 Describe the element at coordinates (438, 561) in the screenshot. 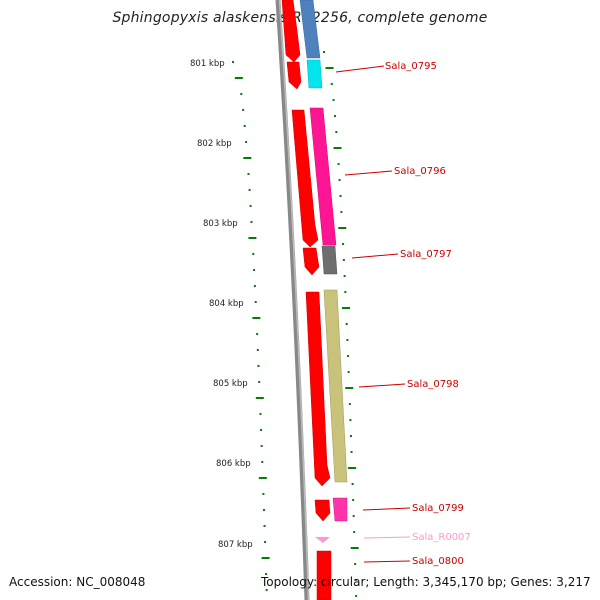

I see `gene-label-sala-0800: Sala_0800` at that location.